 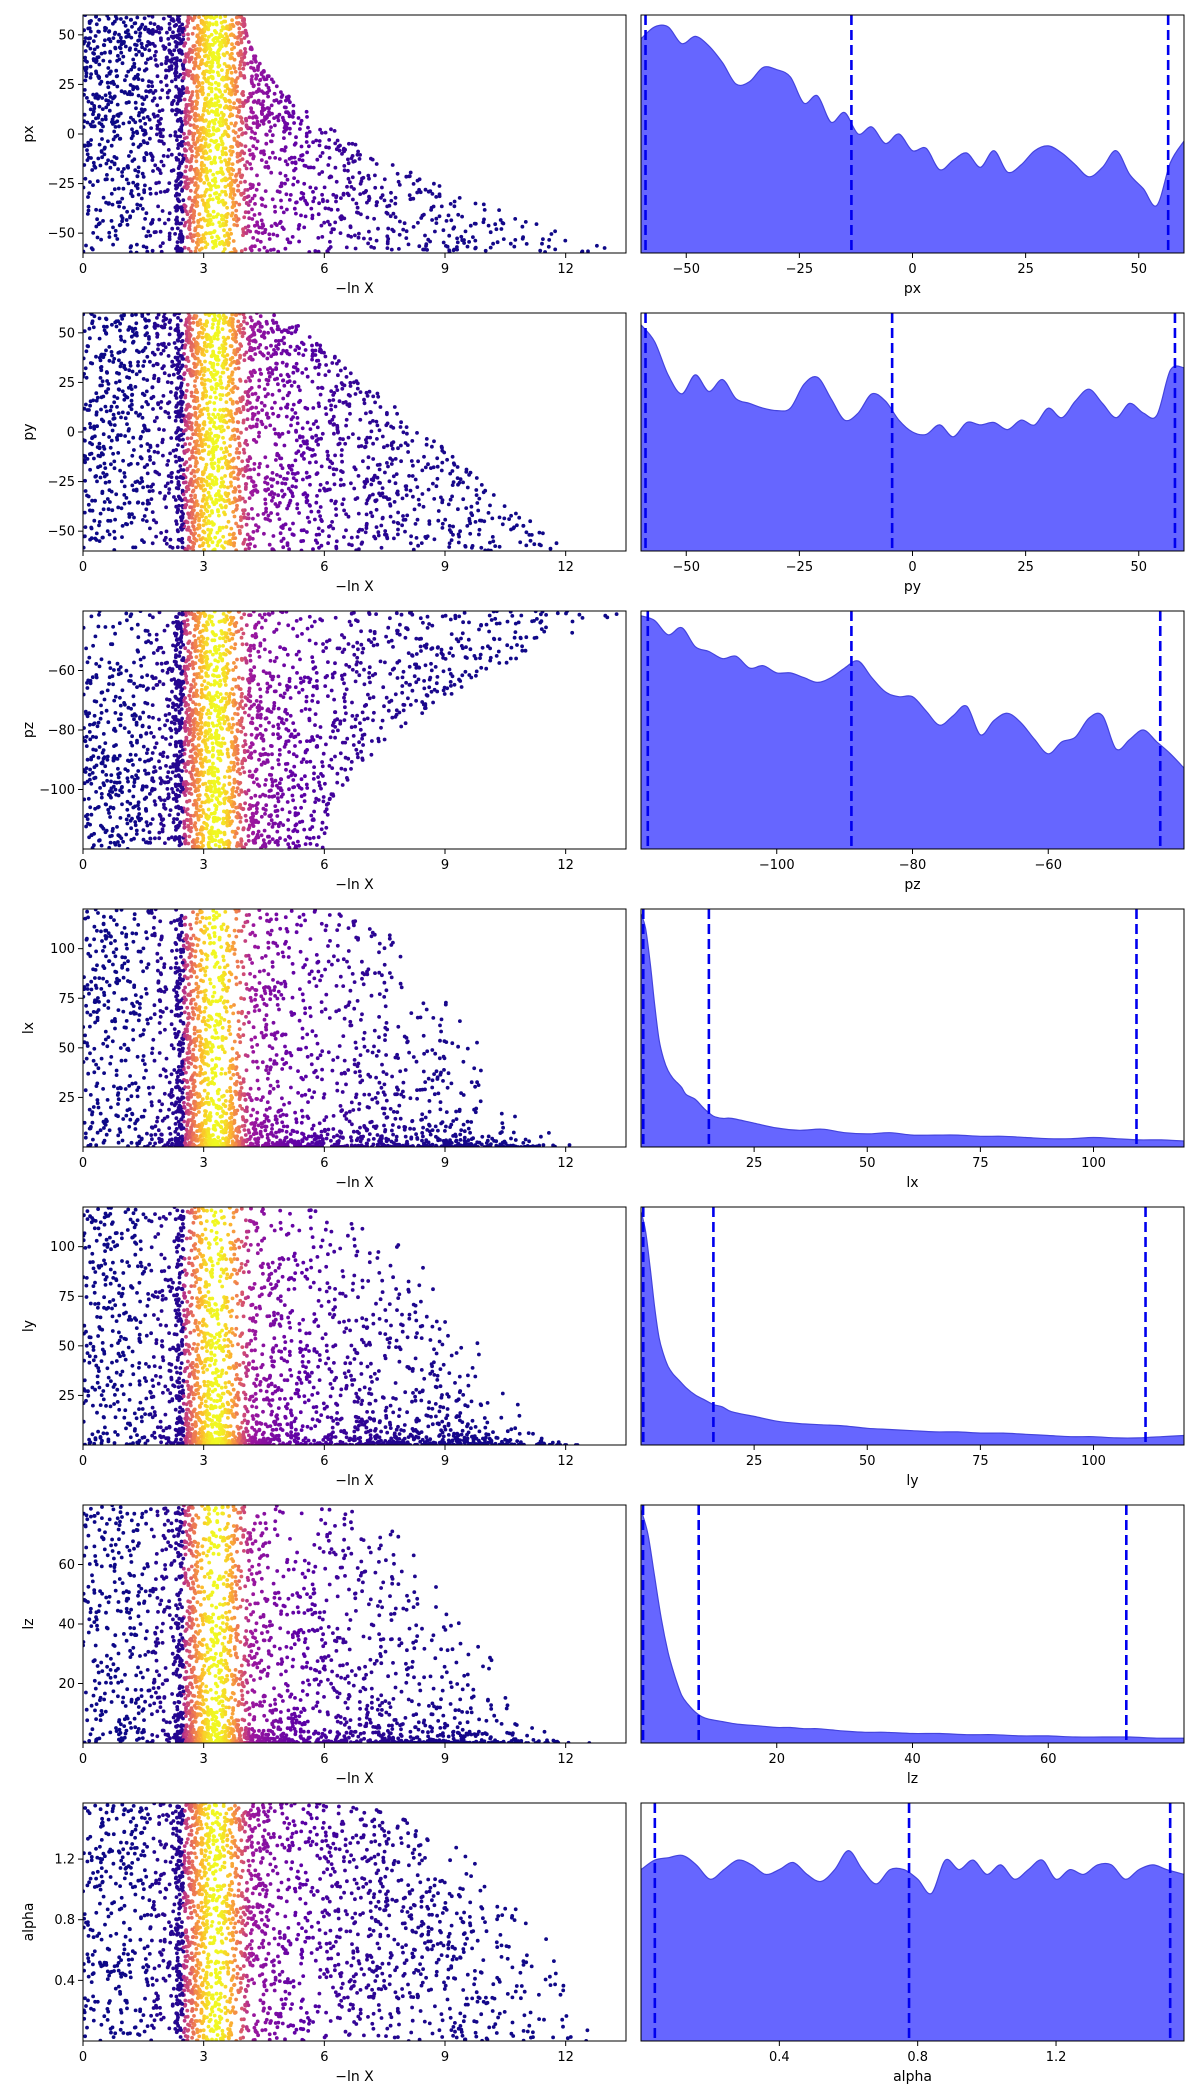 I want to click on scatter-panel-lz: 0 3 6 9 12 20 40 60 −ln X lz, so click(x=324, y=1645).